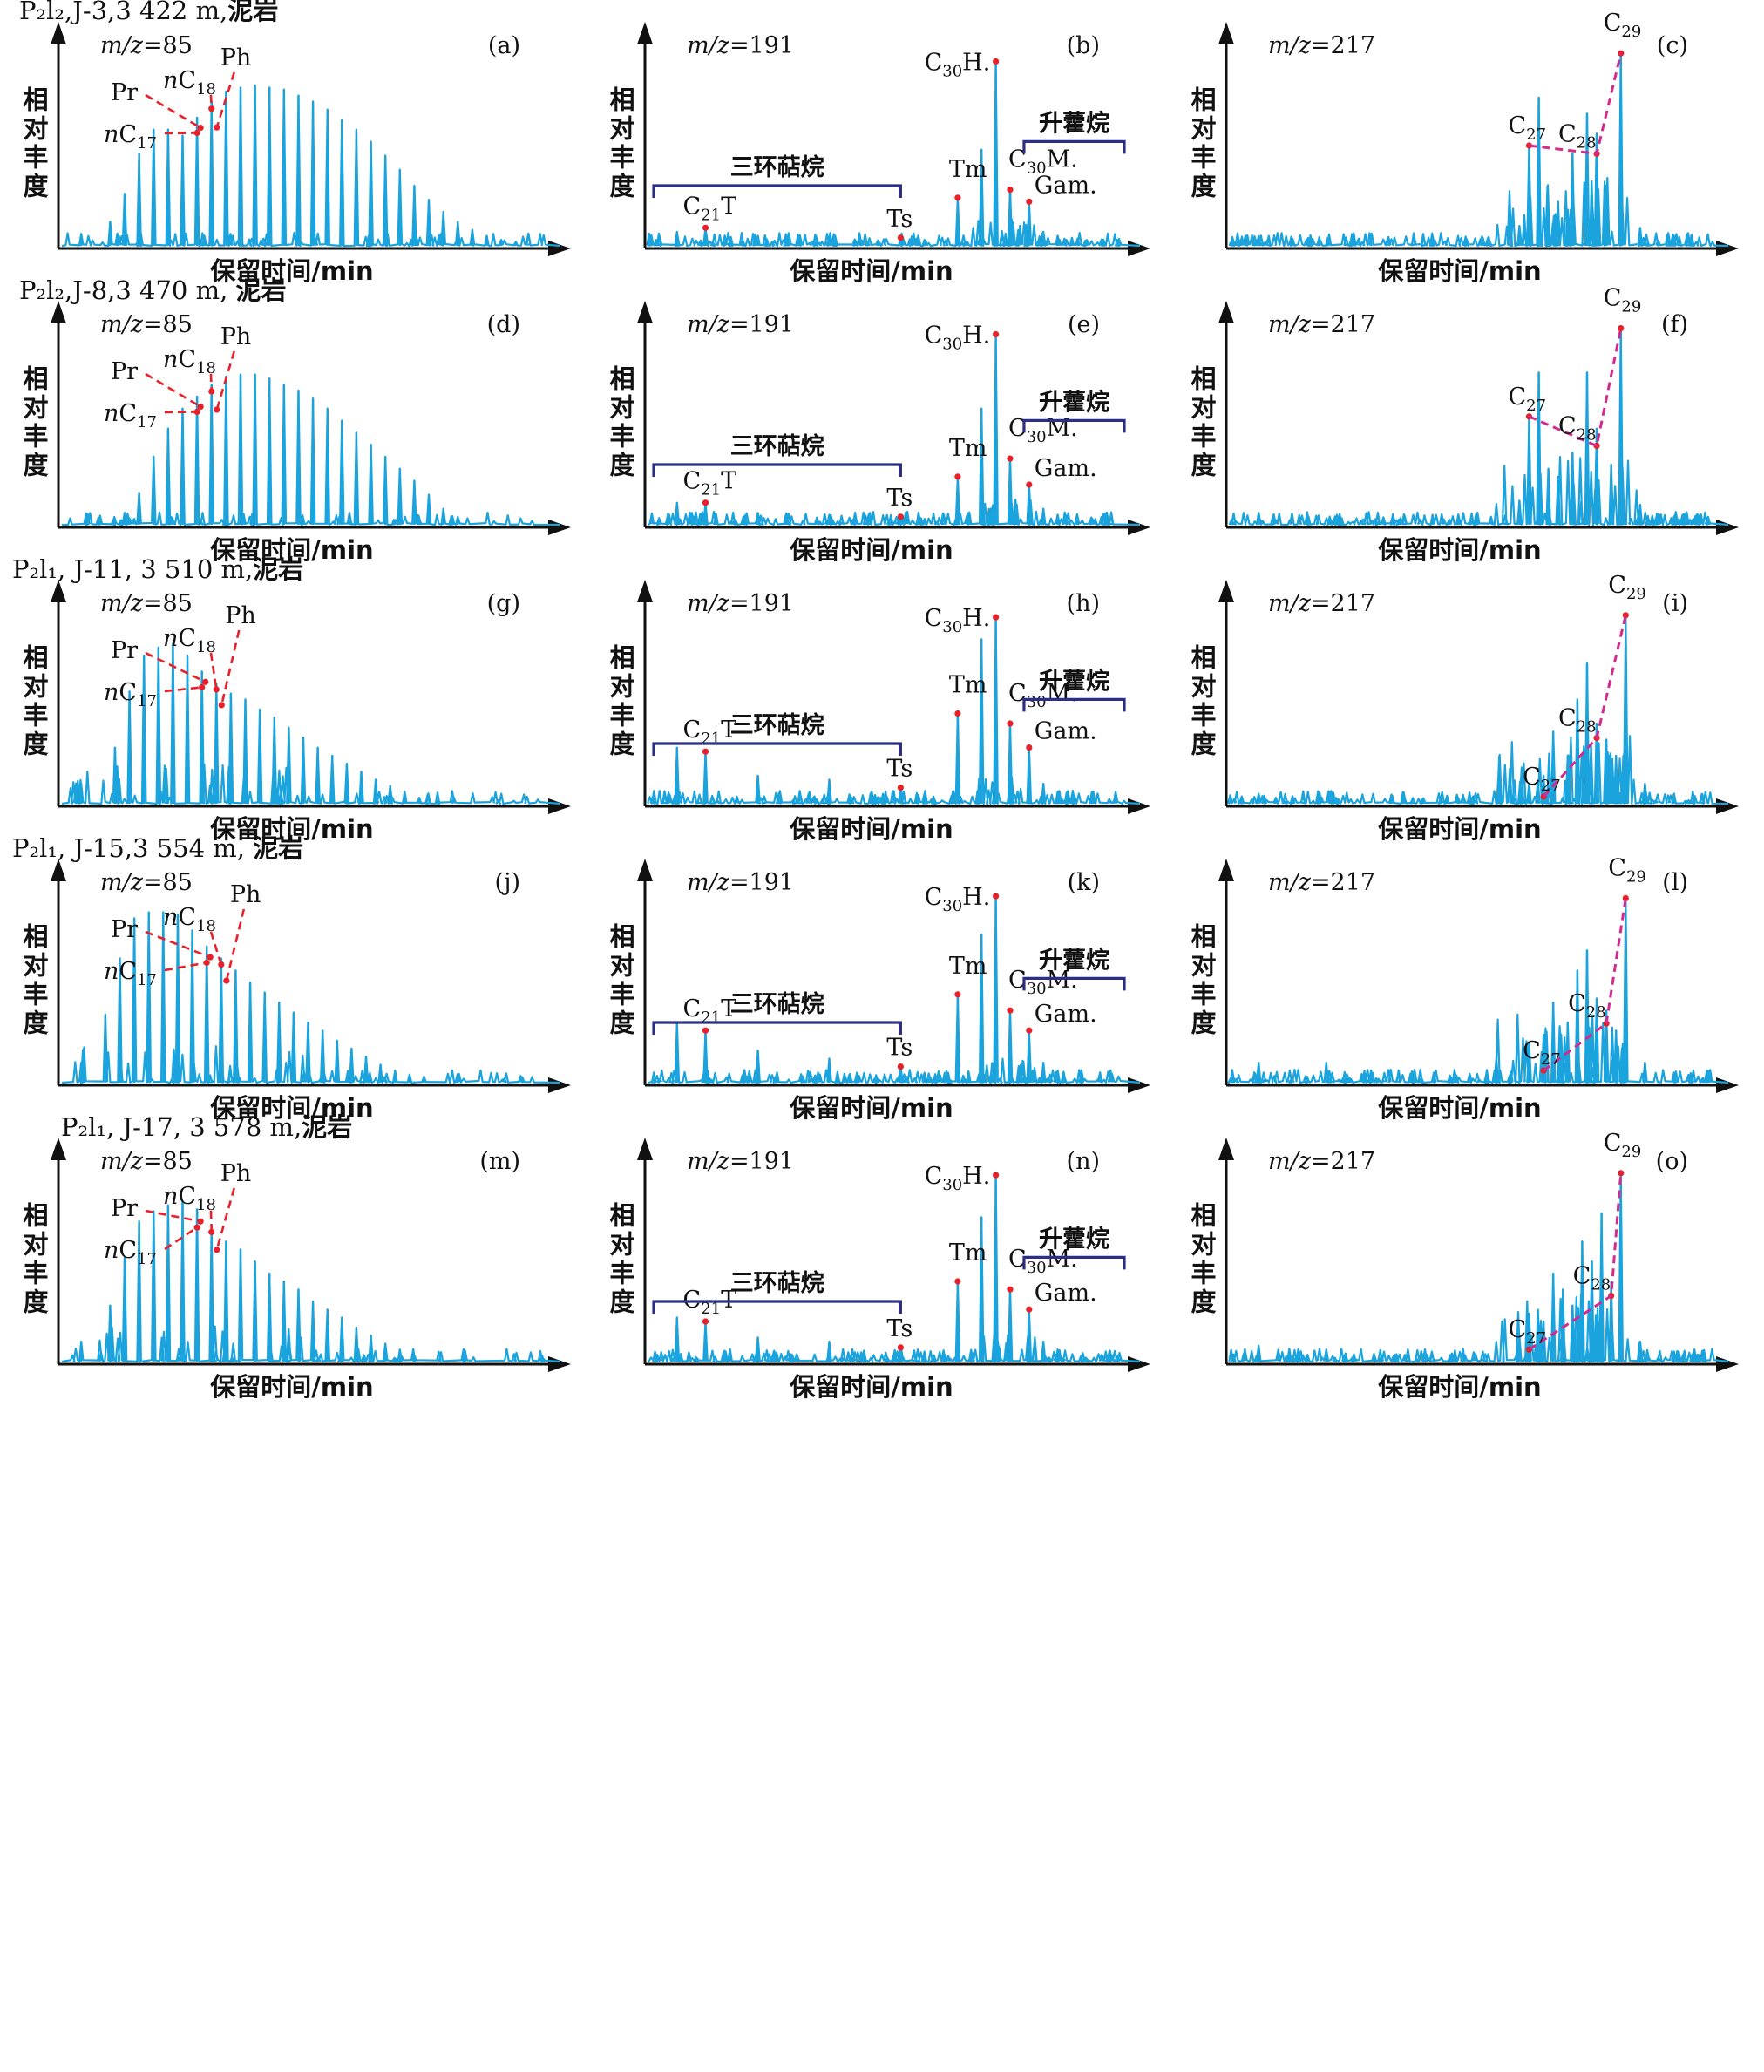 The width and height of the screenshot is (1764, 2072). I want to click on label-C30M: C30M., so click(1043, 982).